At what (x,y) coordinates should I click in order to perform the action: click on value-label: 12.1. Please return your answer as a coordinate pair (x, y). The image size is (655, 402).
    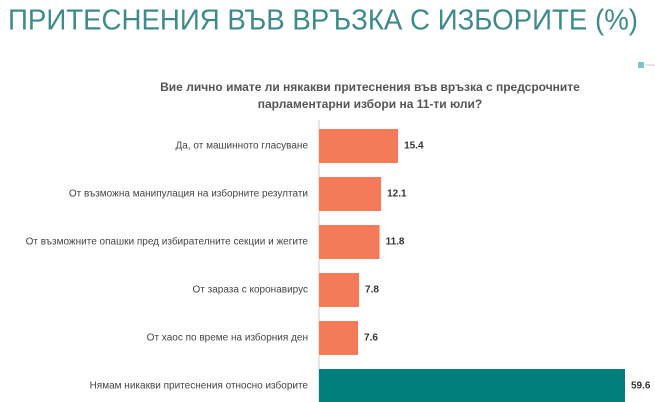
    Looking at the image, I should click on (397, 194).